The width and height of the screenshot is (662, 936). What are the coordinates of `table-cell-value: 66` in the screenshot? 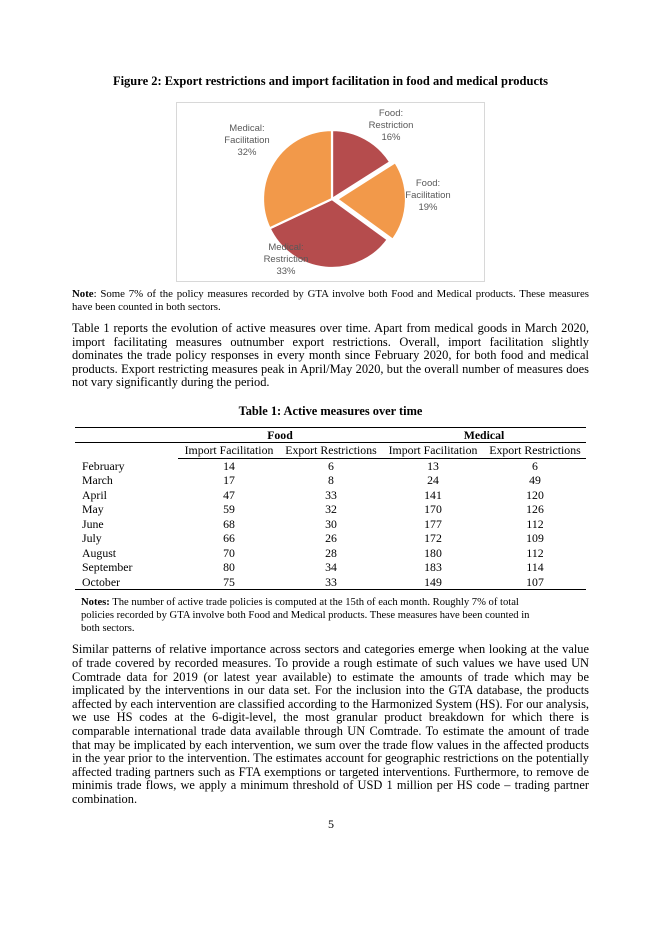 It's located at (229, 538).